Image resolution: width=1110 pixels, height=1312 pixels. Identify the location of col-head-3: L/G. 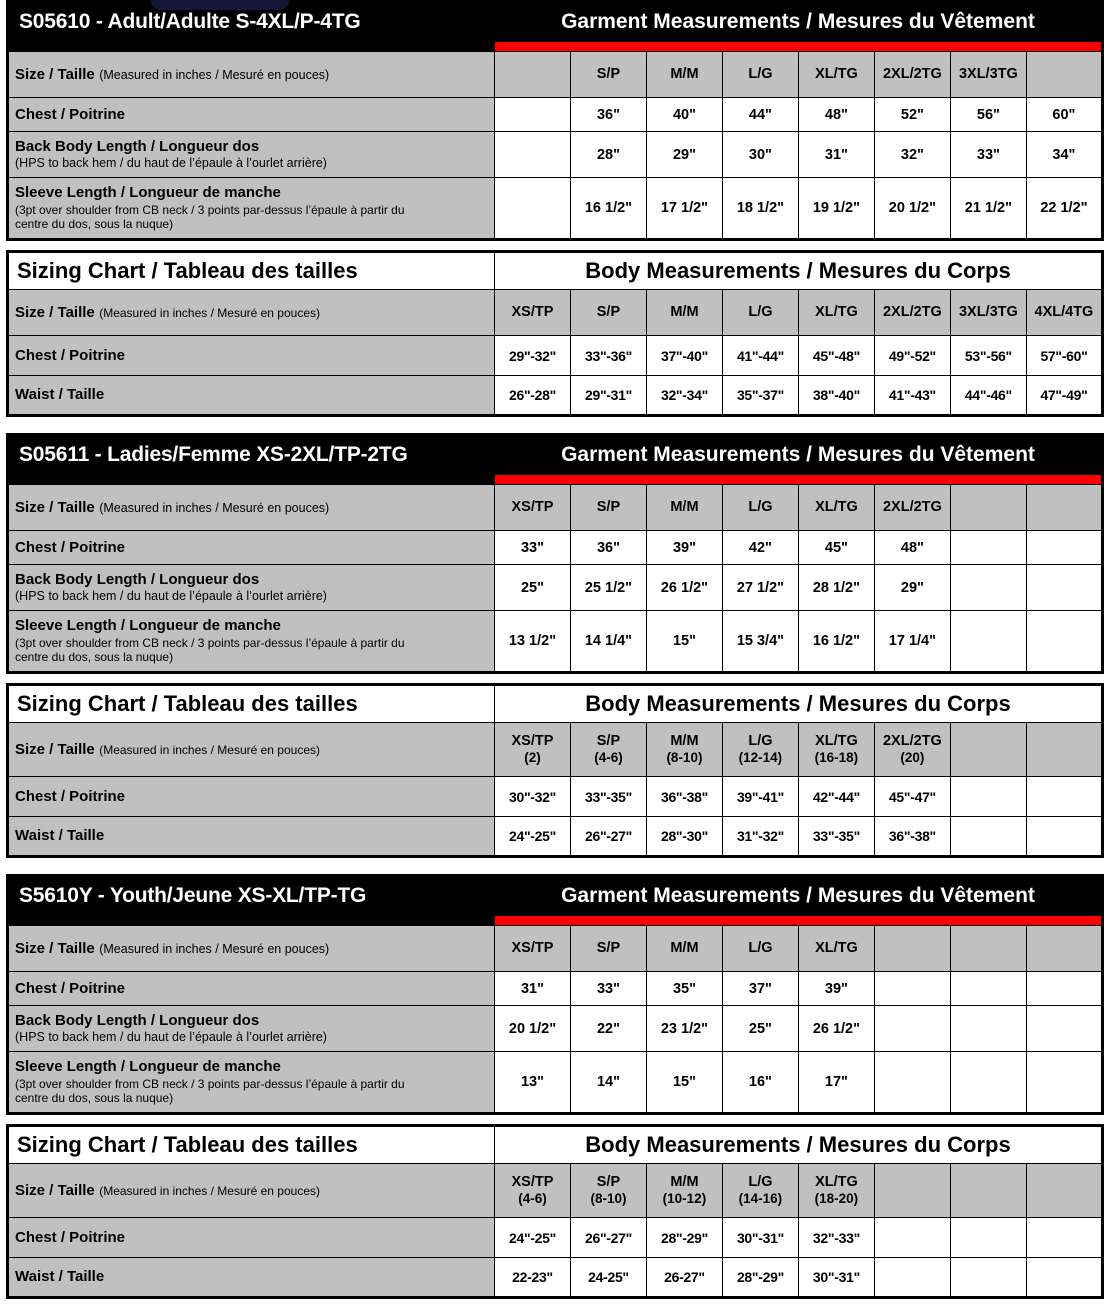
(760, 507).